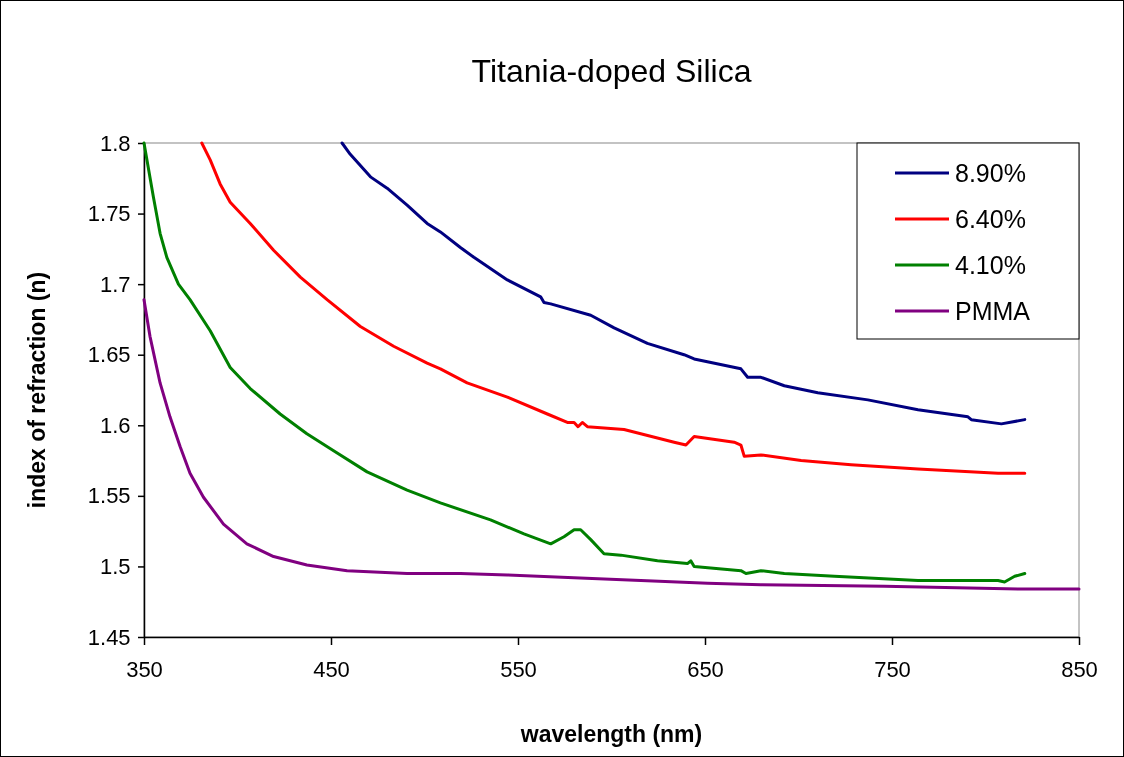  I want to click on y-tick-label: 1.75, so click(109, 214).